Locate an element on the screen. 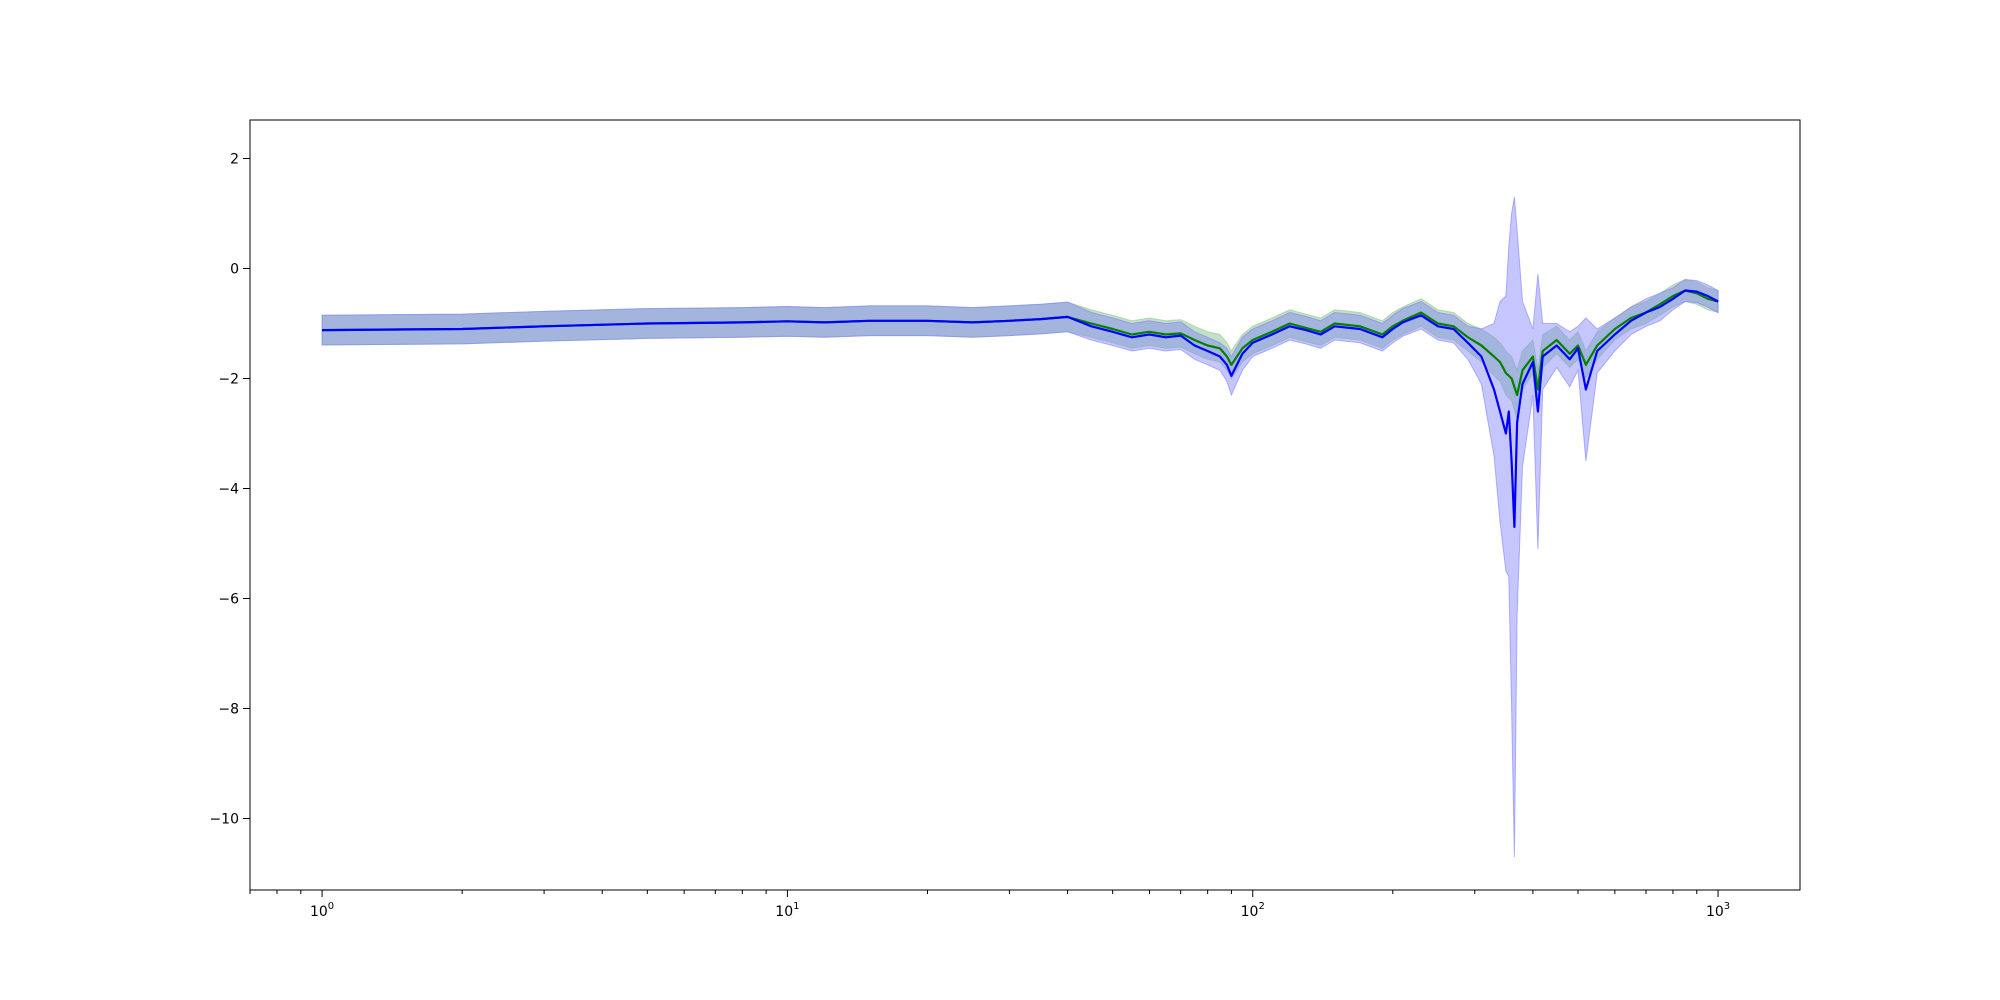  x-axis: 10⁰ 10¹ 10² 10³ is located at coordinates (989, 905).